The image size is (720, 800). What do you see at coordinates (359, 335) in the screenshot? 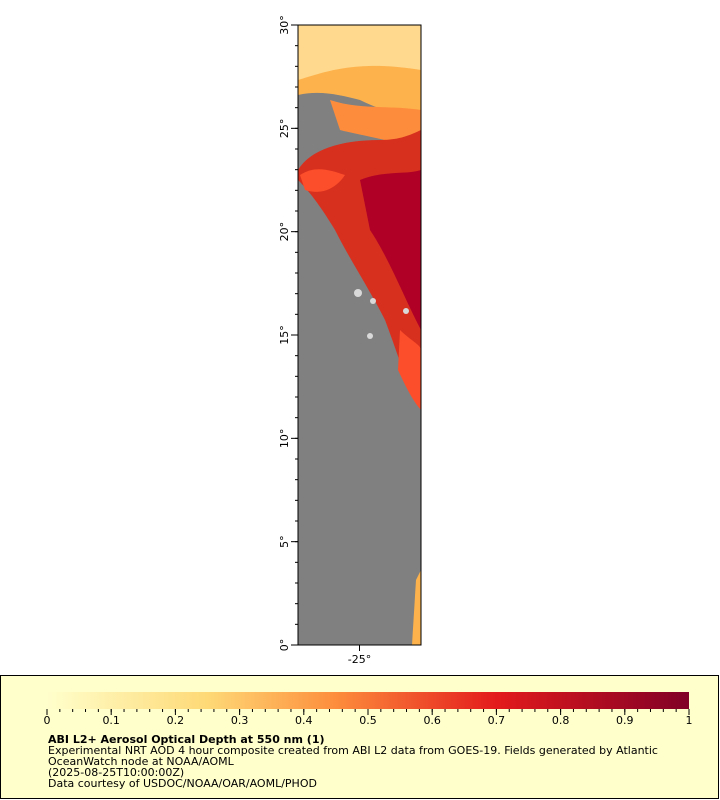
I see `map-image` at bounding box center [359, 335].